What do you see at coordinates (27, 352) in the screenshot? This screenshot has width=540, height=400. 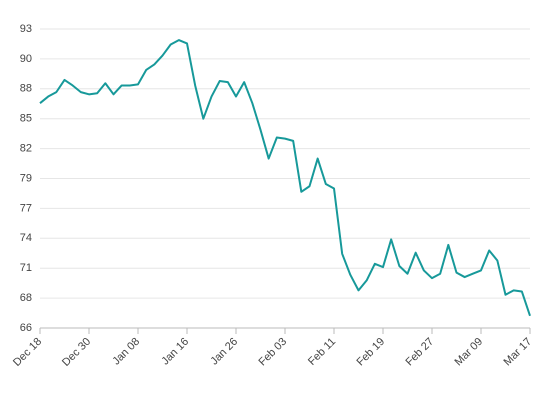 I see `x-tick-label: Dec 18` at bounding box center [27, 352].